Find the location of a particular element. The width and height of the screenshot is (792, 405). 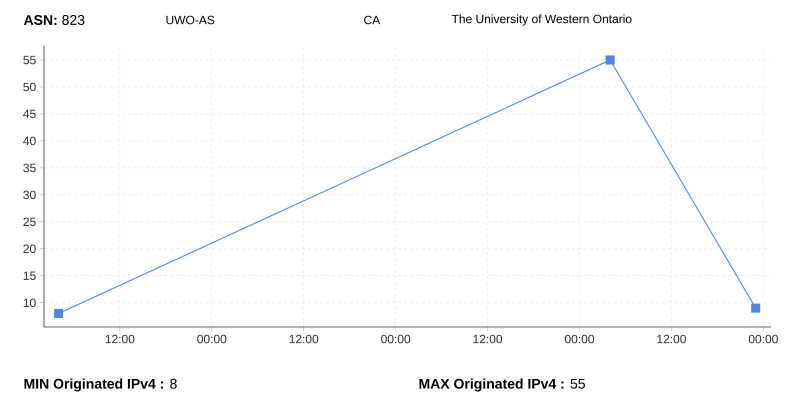

y-tick-label: 50 is located at coordinates (29, 87).